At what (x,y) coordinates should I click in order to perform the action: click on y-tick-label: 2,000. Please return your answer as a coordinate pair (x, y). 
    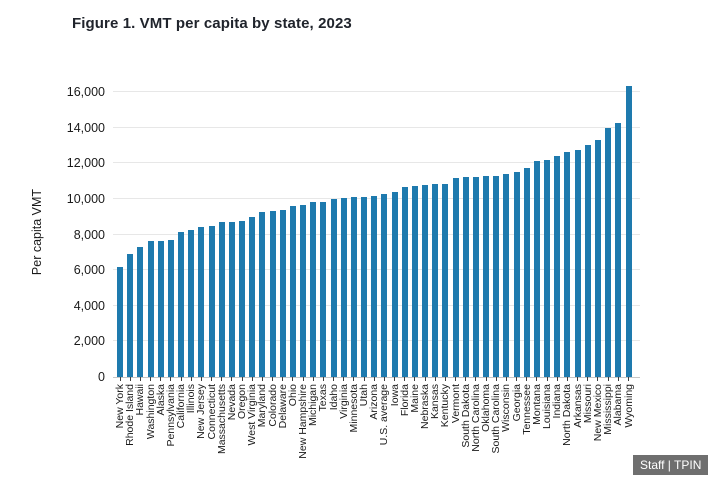
    Looking at the image, I should click on (89, 341).